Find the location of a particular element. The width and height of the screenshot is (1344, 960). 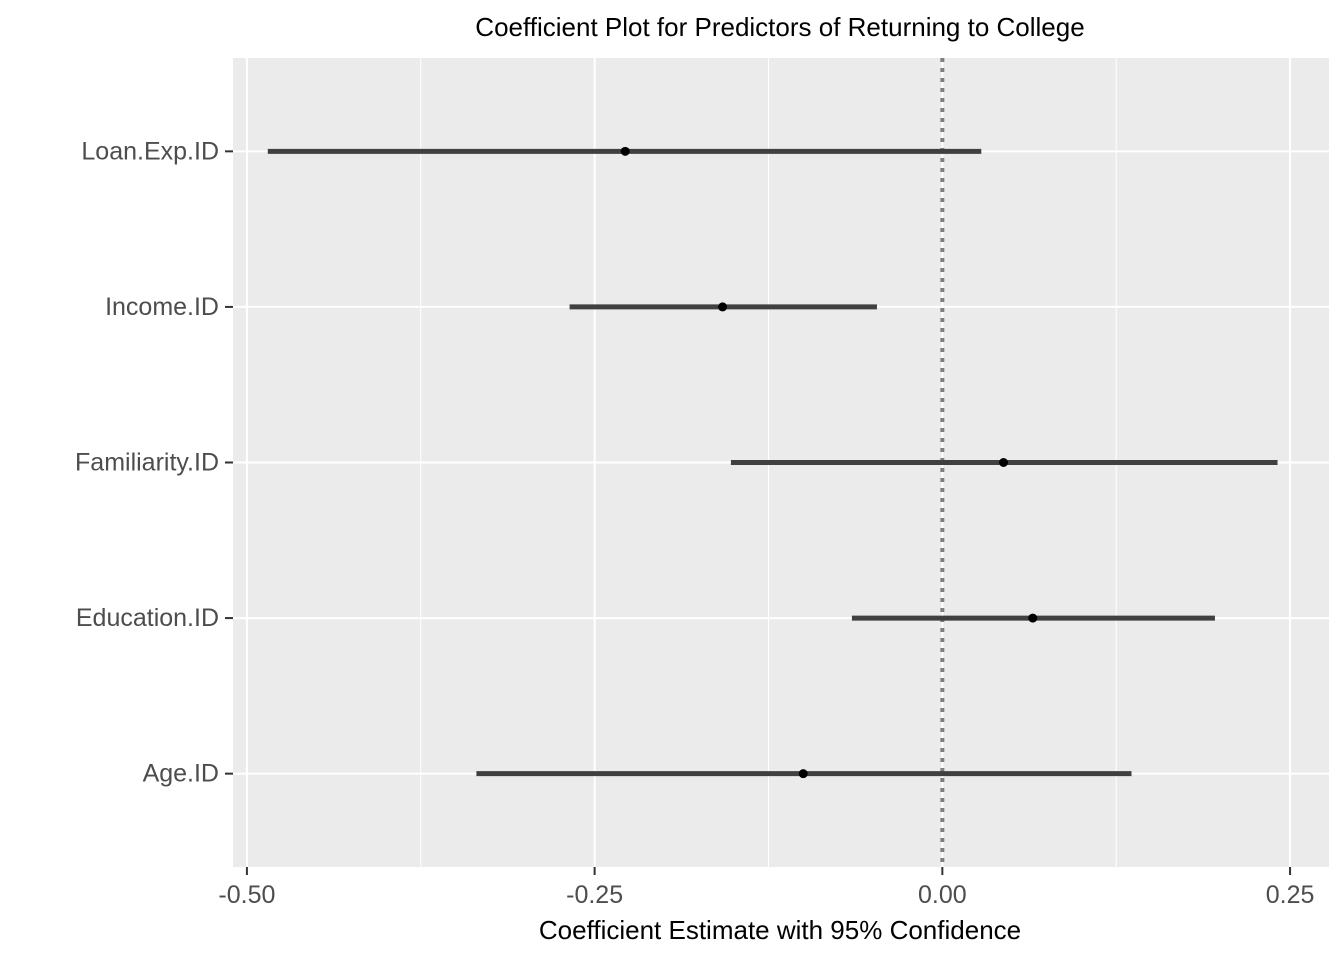

y-tick-label: Age.ID is located at coordinates (181, 774).